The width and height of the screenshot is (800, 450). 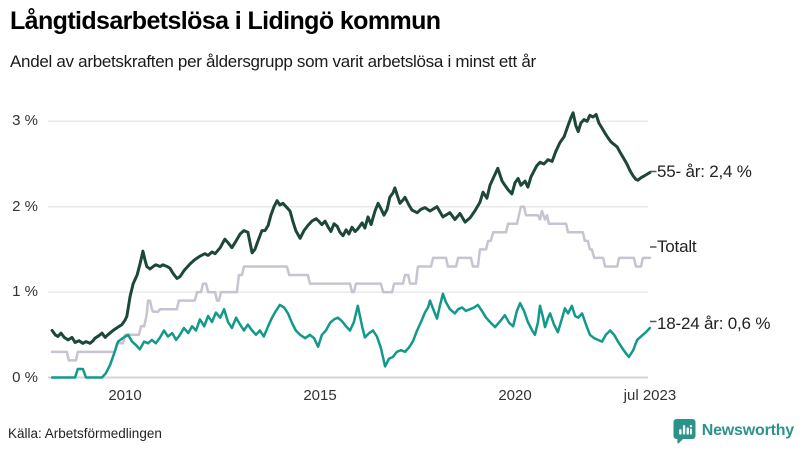 What do you see at coordinates (704, 171) in the screenshot?
I see `series-end-label-55-r: 55- år: 2,4 %` at bounding box center [704, 171].